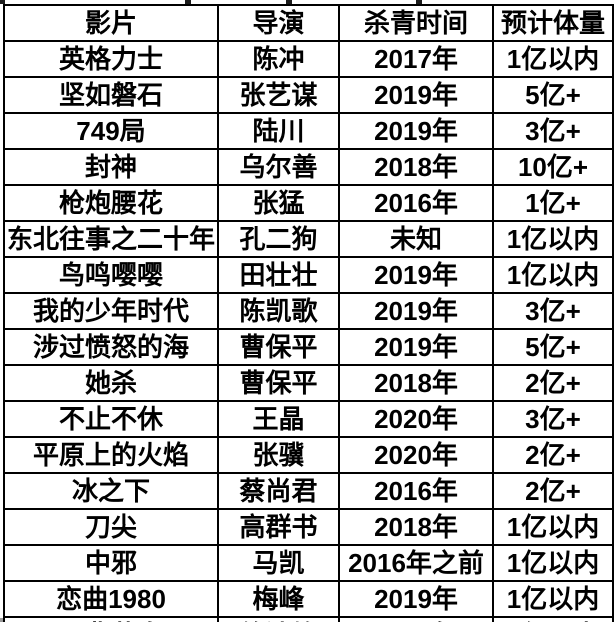 The image size is (616, 622). I want to click on table-cell: 2017年, so click(416, 59).